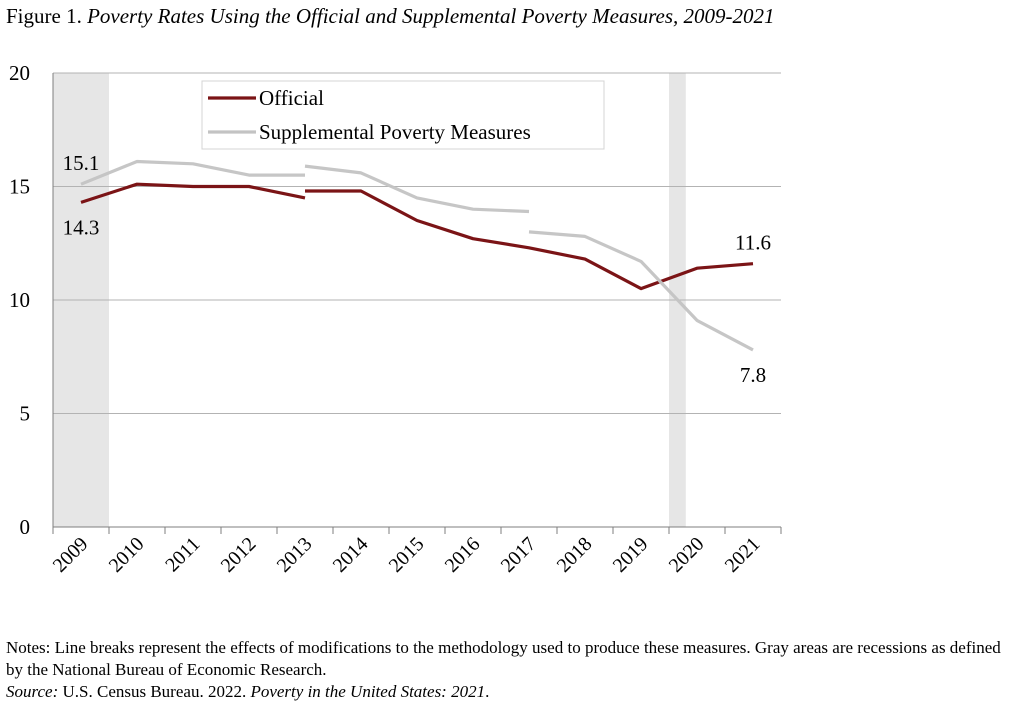 The height and width of the screenshot is (710, 1024). I want to click on x-tick-label-2017: 2017, so click(519, 555).